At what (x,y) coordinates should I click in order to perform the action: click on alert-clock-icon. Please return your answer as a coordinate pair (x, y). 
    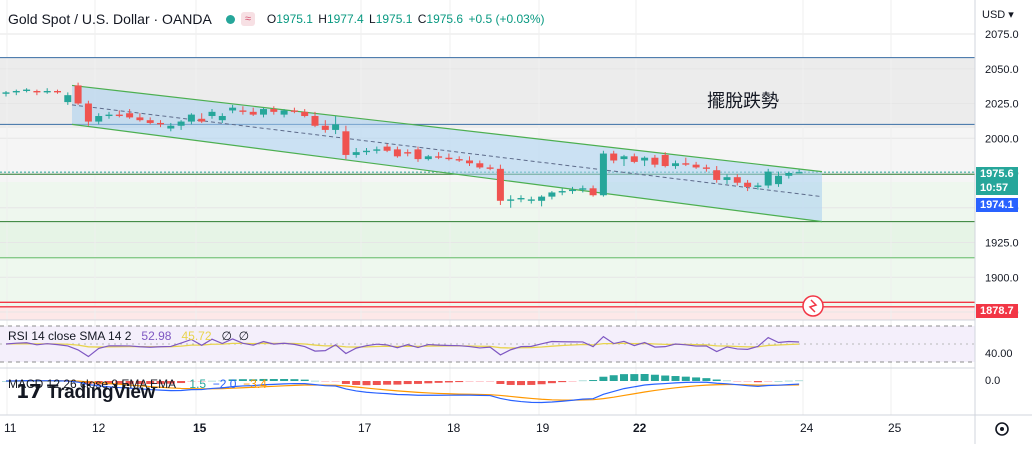
    Looking at the image, I should click on (813, 306).